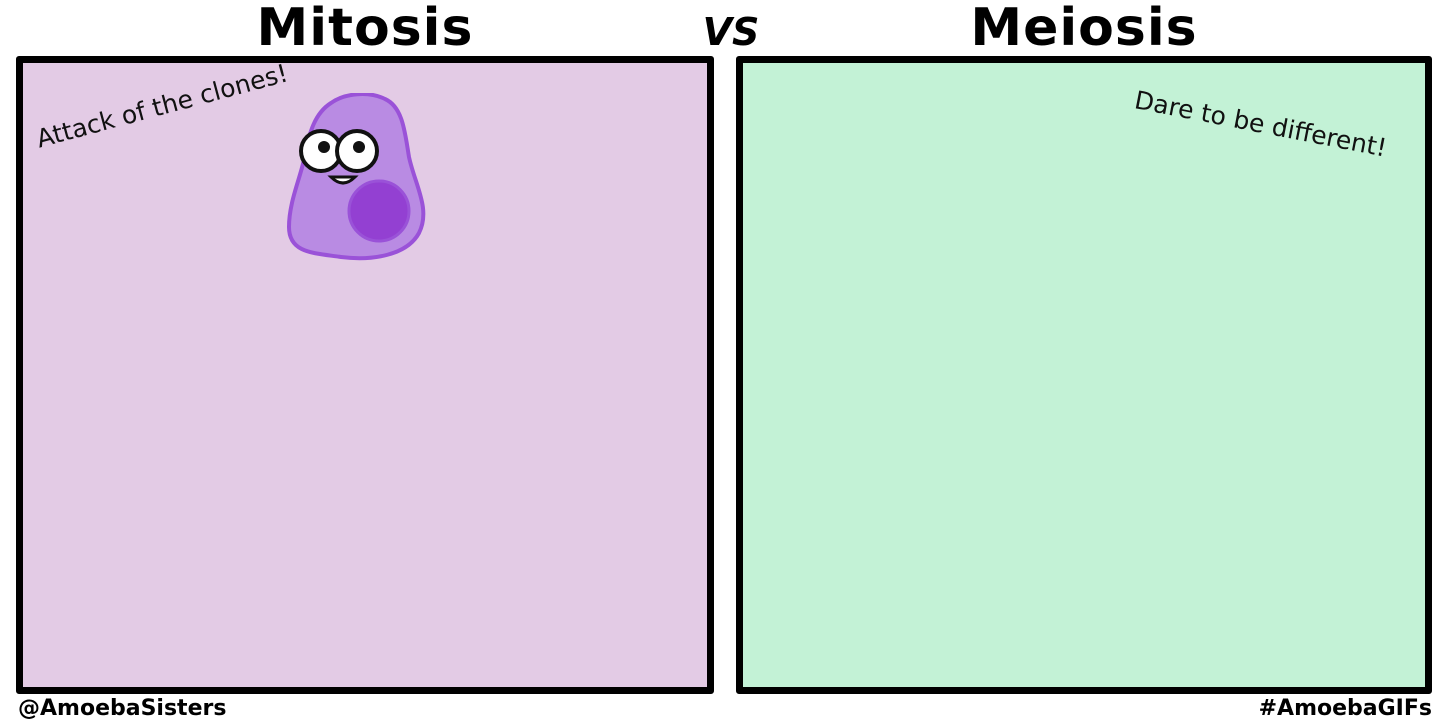 Image resolution: width=1448 pixels, height=724 pixels. What do you see at coordinates (324, 147) in the screenshot?
I see `amoeba-left-pupil` at bounding box center [324, 147].